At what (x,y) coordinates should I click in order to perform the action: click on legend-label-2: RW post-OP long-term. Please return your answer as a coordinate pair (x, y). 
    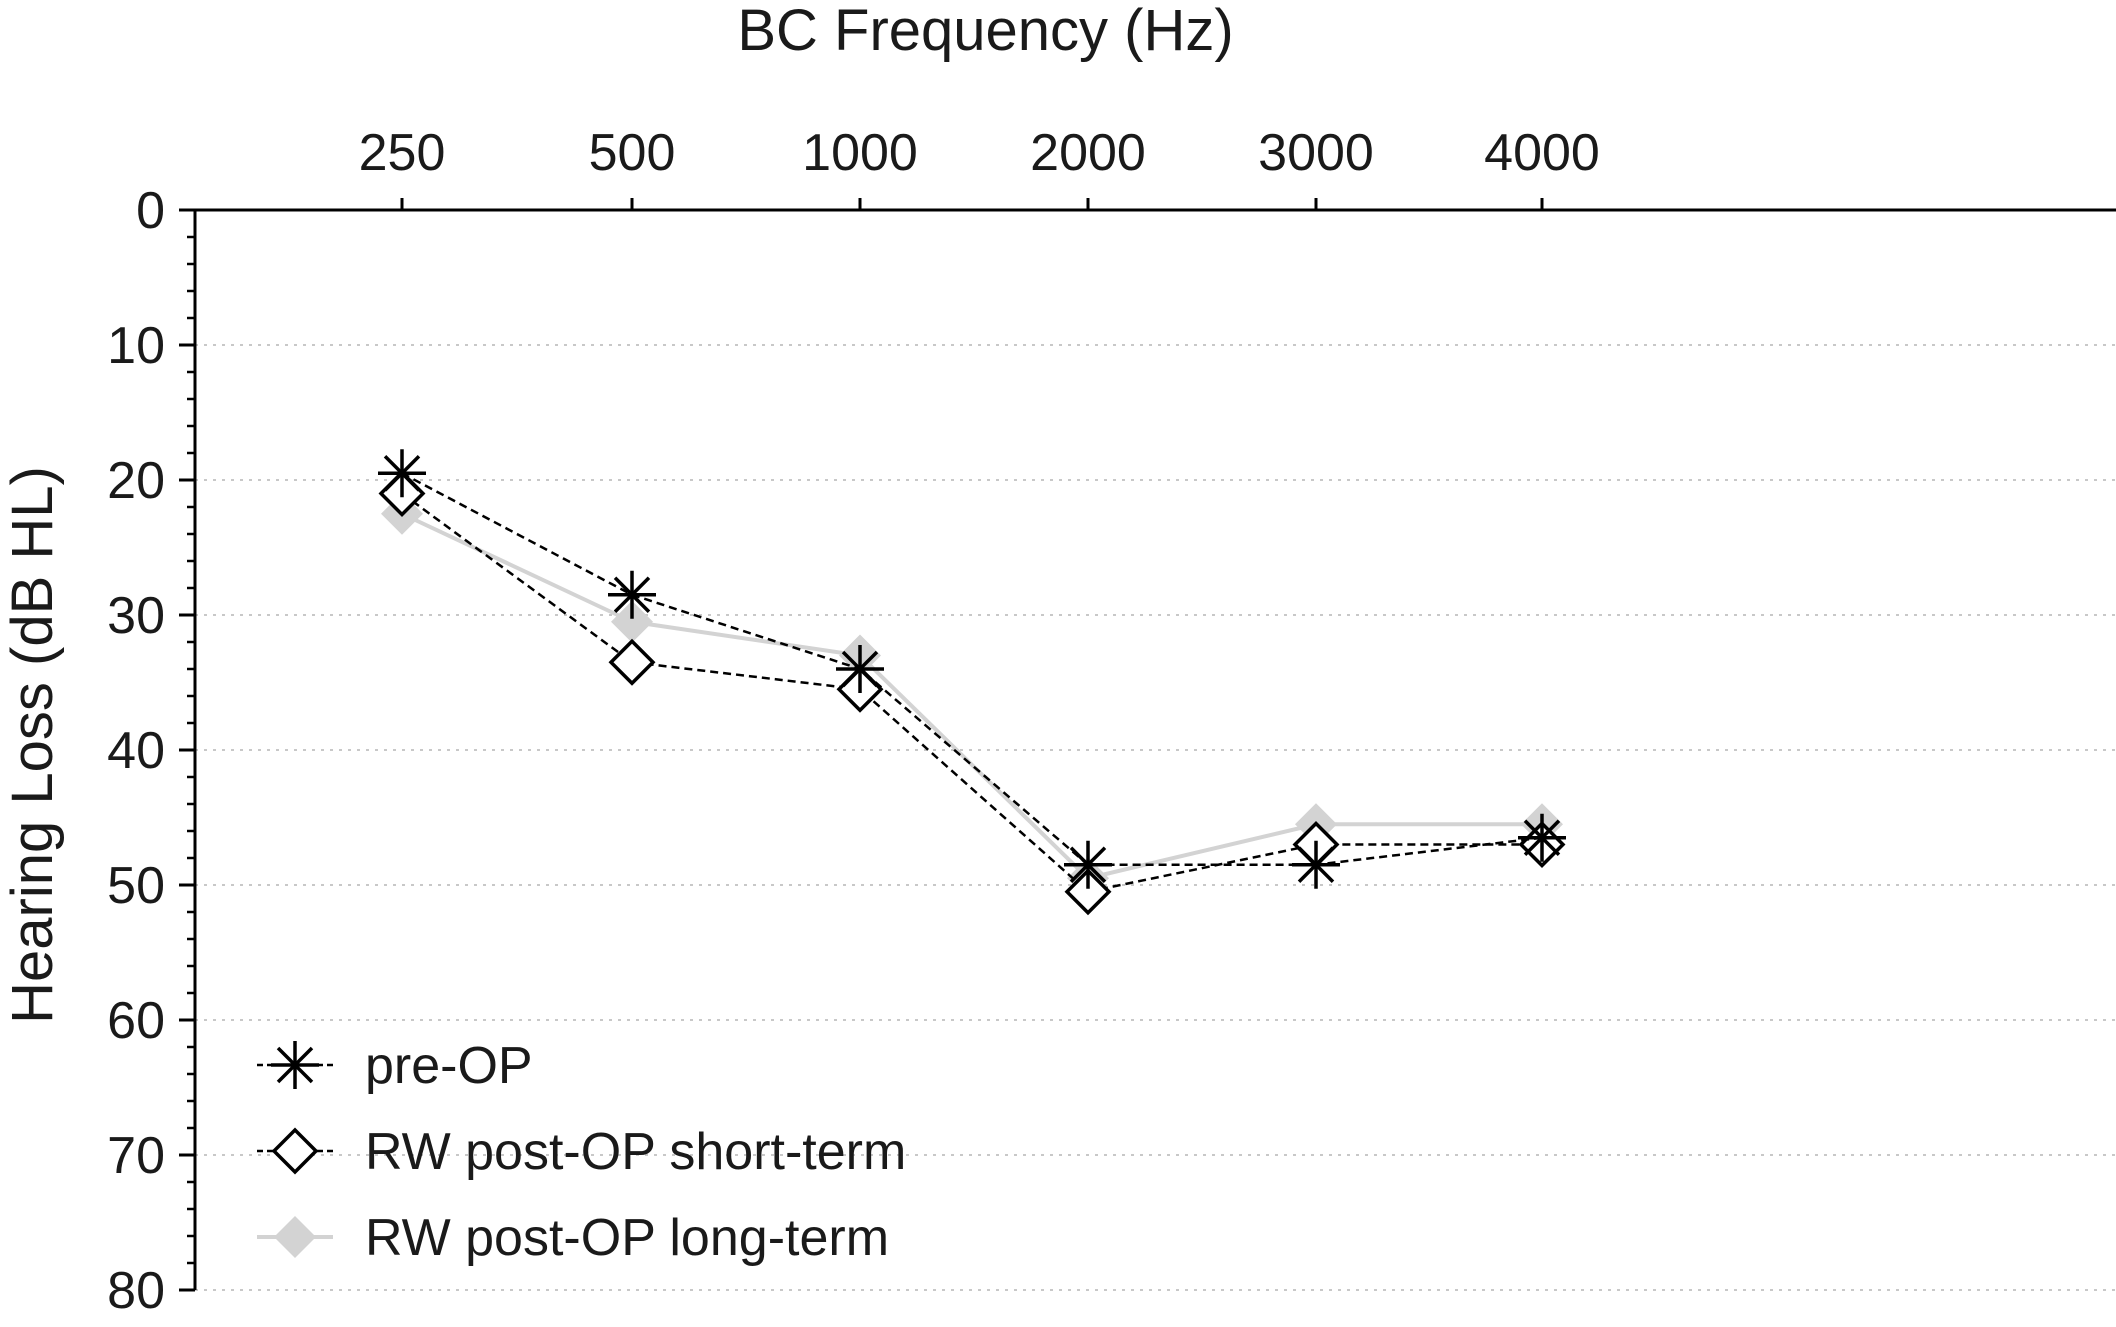
    Looking at the image, I should click on (627, 1238).